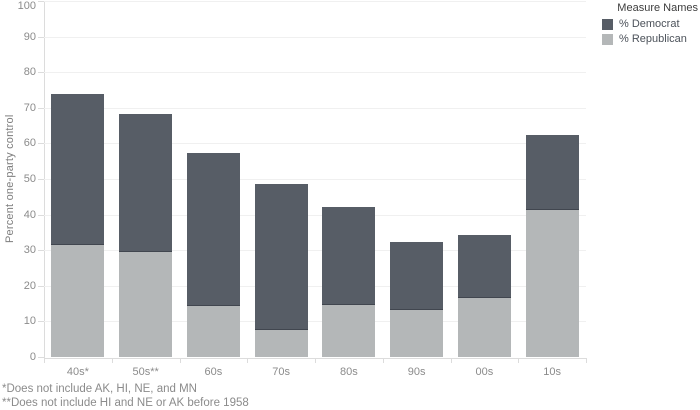 The width and height of the screenshot is (700, 410). Describe the element at coordinates (213, 230) in the screenshot. I see `bar-segment-democrat-60s` at that location.